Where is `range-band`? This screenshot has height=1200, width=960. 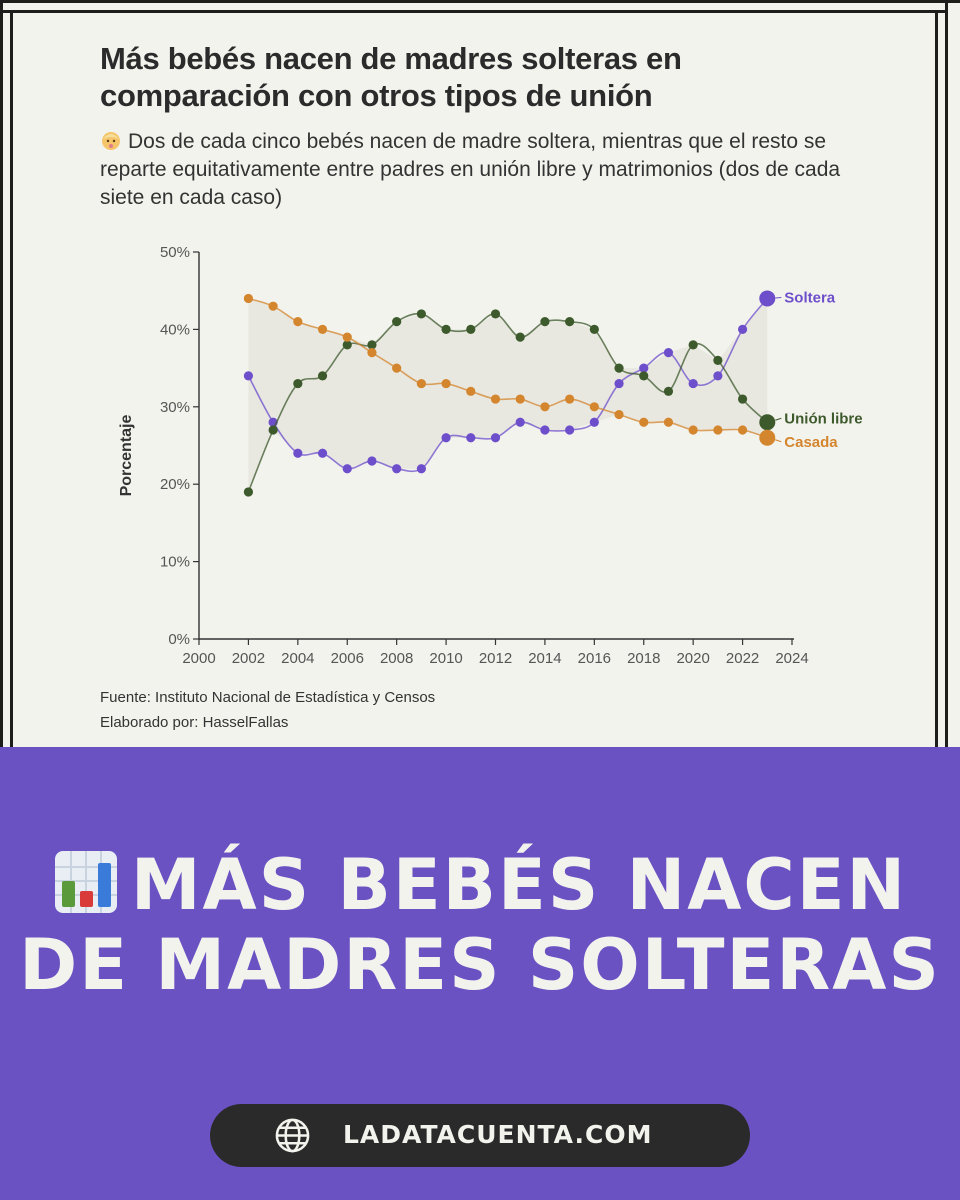
range-band is located at coordinates (508, 395).